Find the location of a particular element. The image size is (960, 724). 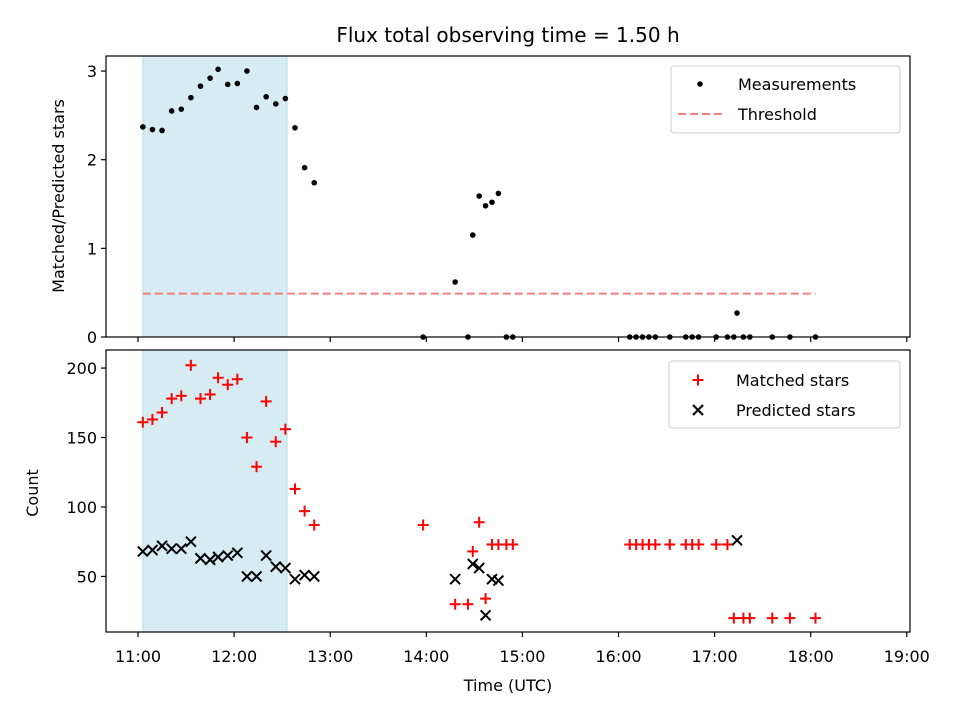

legend-x-b is located at coordinates (698, 410).